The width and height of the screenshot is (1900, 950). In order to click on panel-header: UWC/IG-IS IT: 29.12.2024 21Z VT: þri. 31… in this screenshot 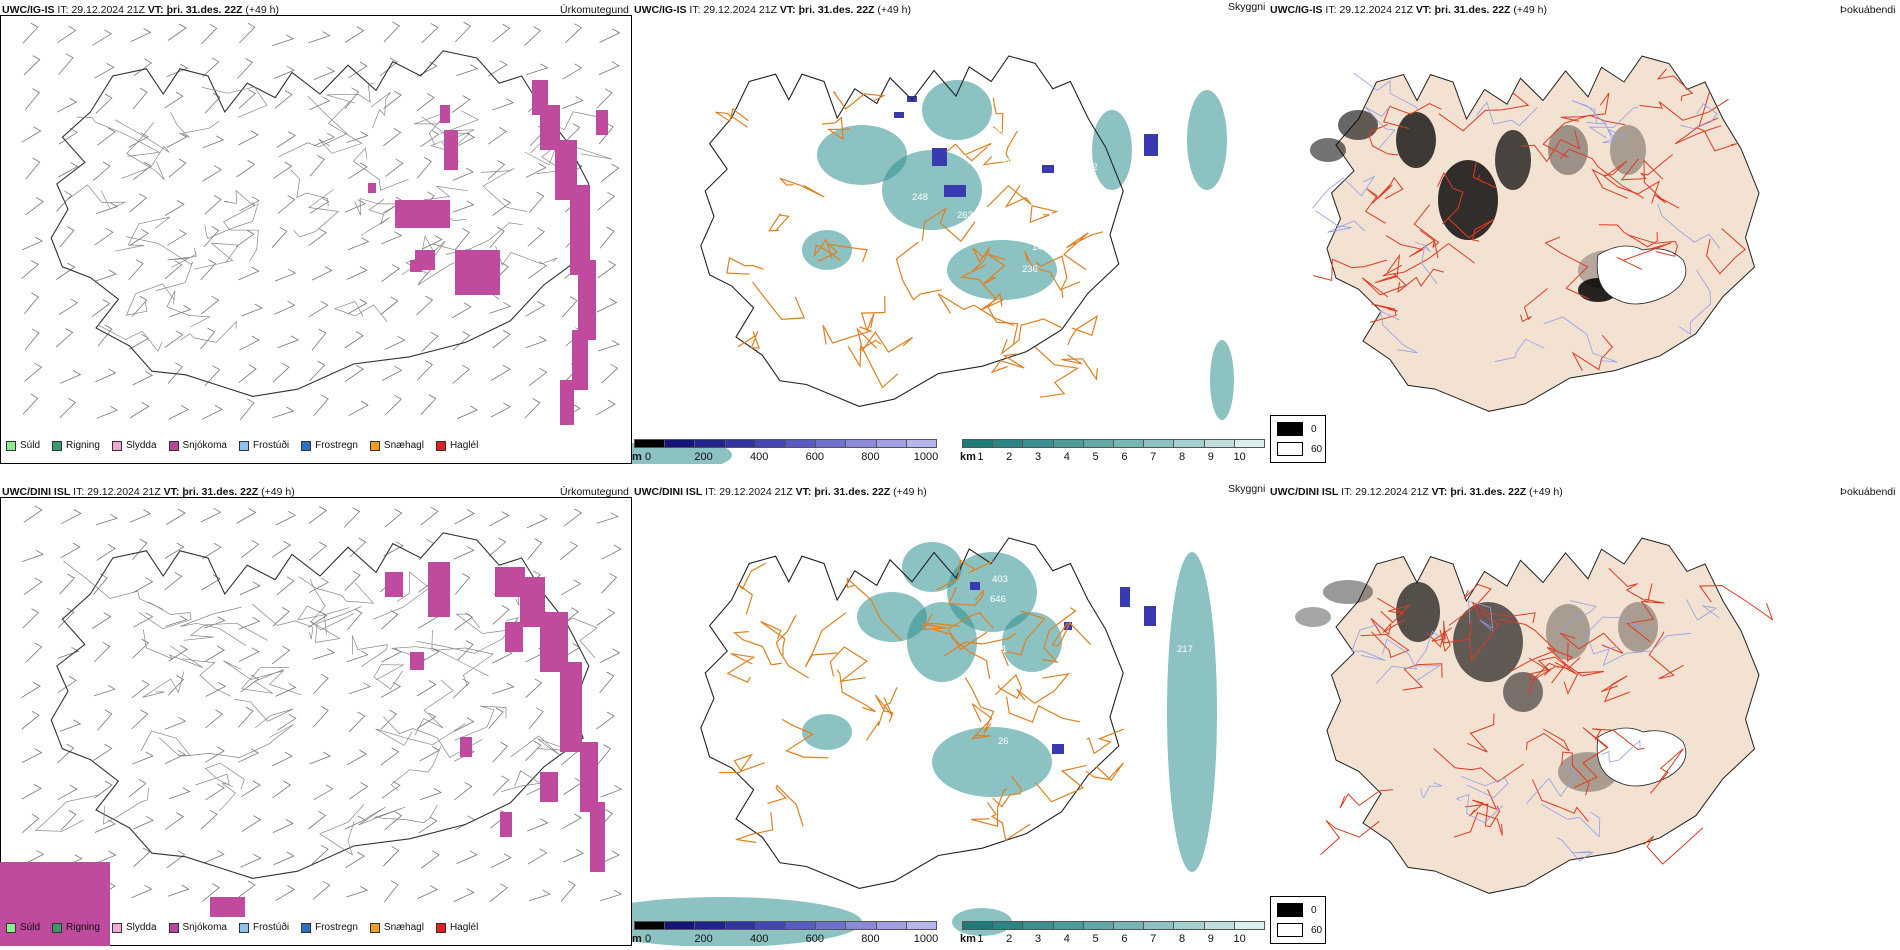, I will do `click(1408, 10)`.